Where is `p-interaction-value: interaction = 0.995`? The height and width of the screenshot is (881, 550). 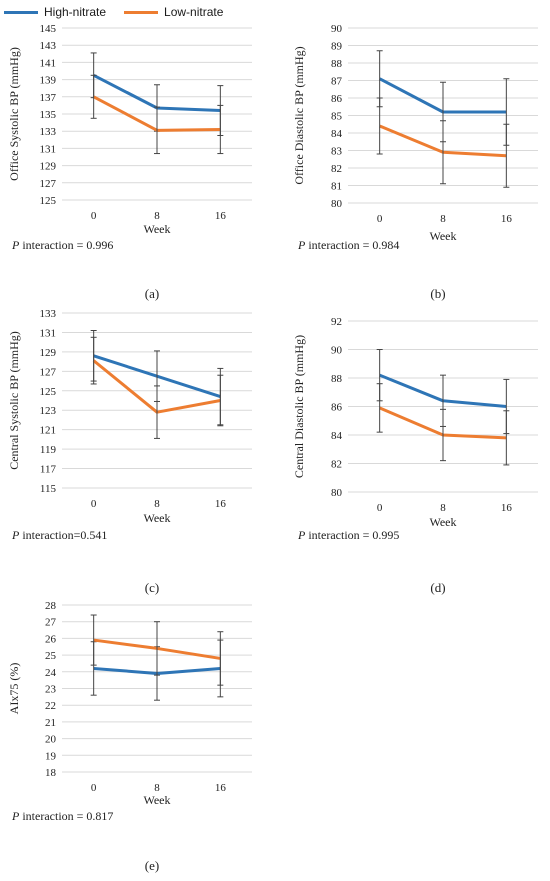 p-interaction-value: interaction = 0.995 is located at coordinates (352, 535).